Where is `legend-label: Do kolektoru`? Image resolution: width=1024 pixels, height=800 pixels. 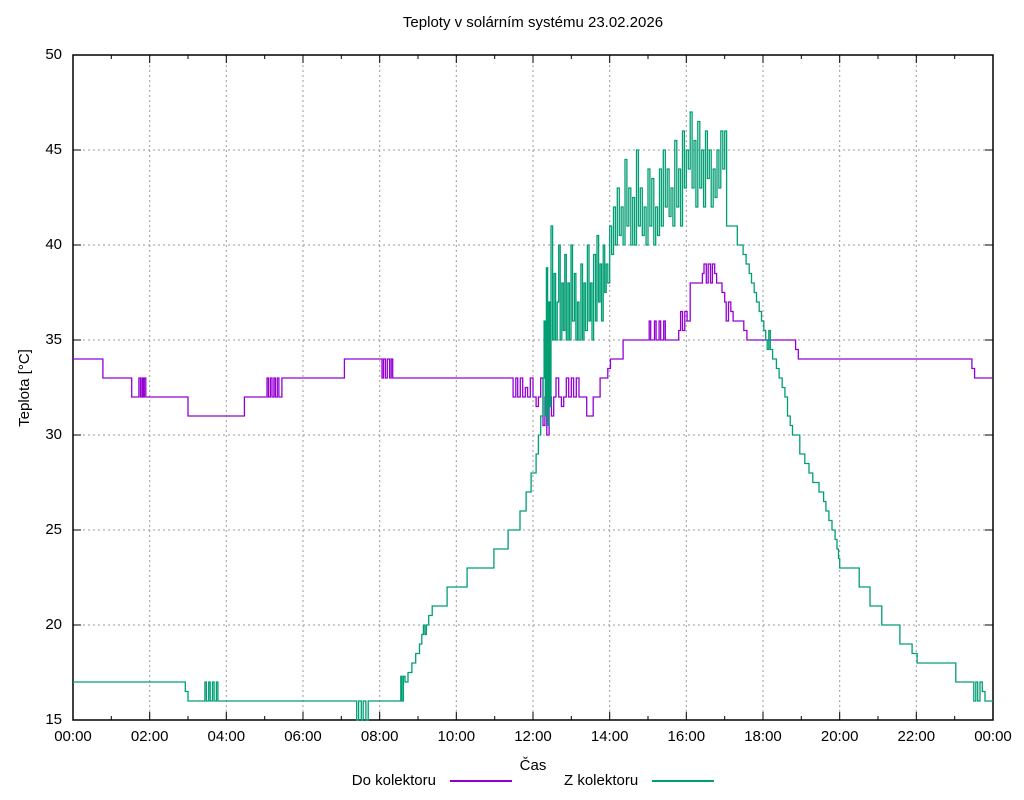
legend-label: Do kolektoru is located at coordinates (393, 780).